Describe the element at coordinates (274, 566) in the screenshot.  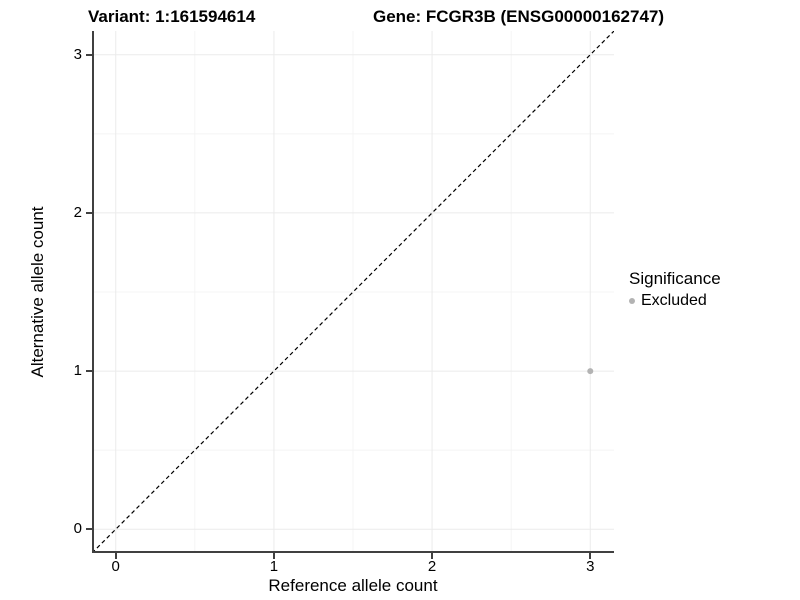
I see `x-axis-tick-label: 1` at that location.